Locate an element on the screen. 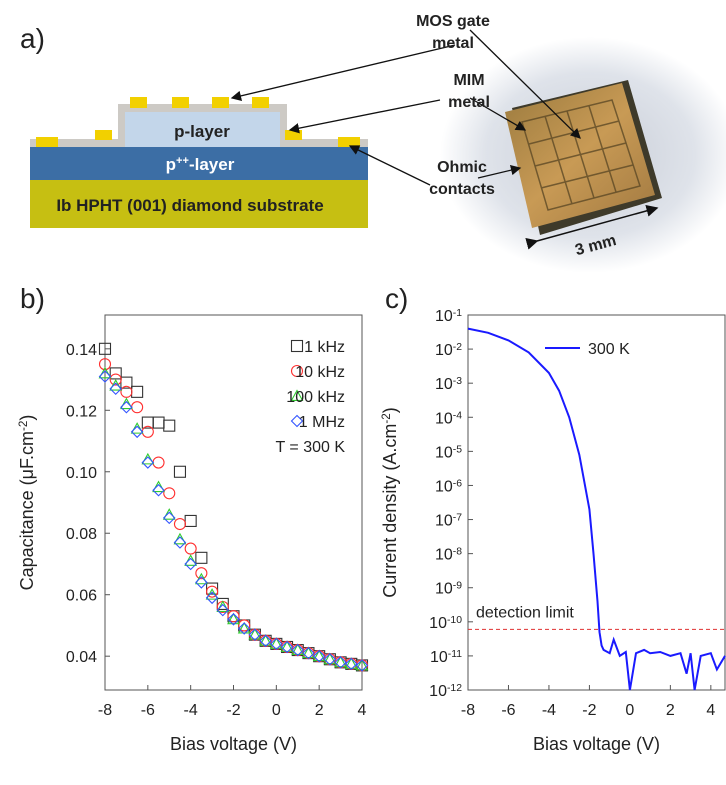 The height and width of the screenshot is (785, 726). y-tick-label-part: -2 is located at coordinates (457, 347).